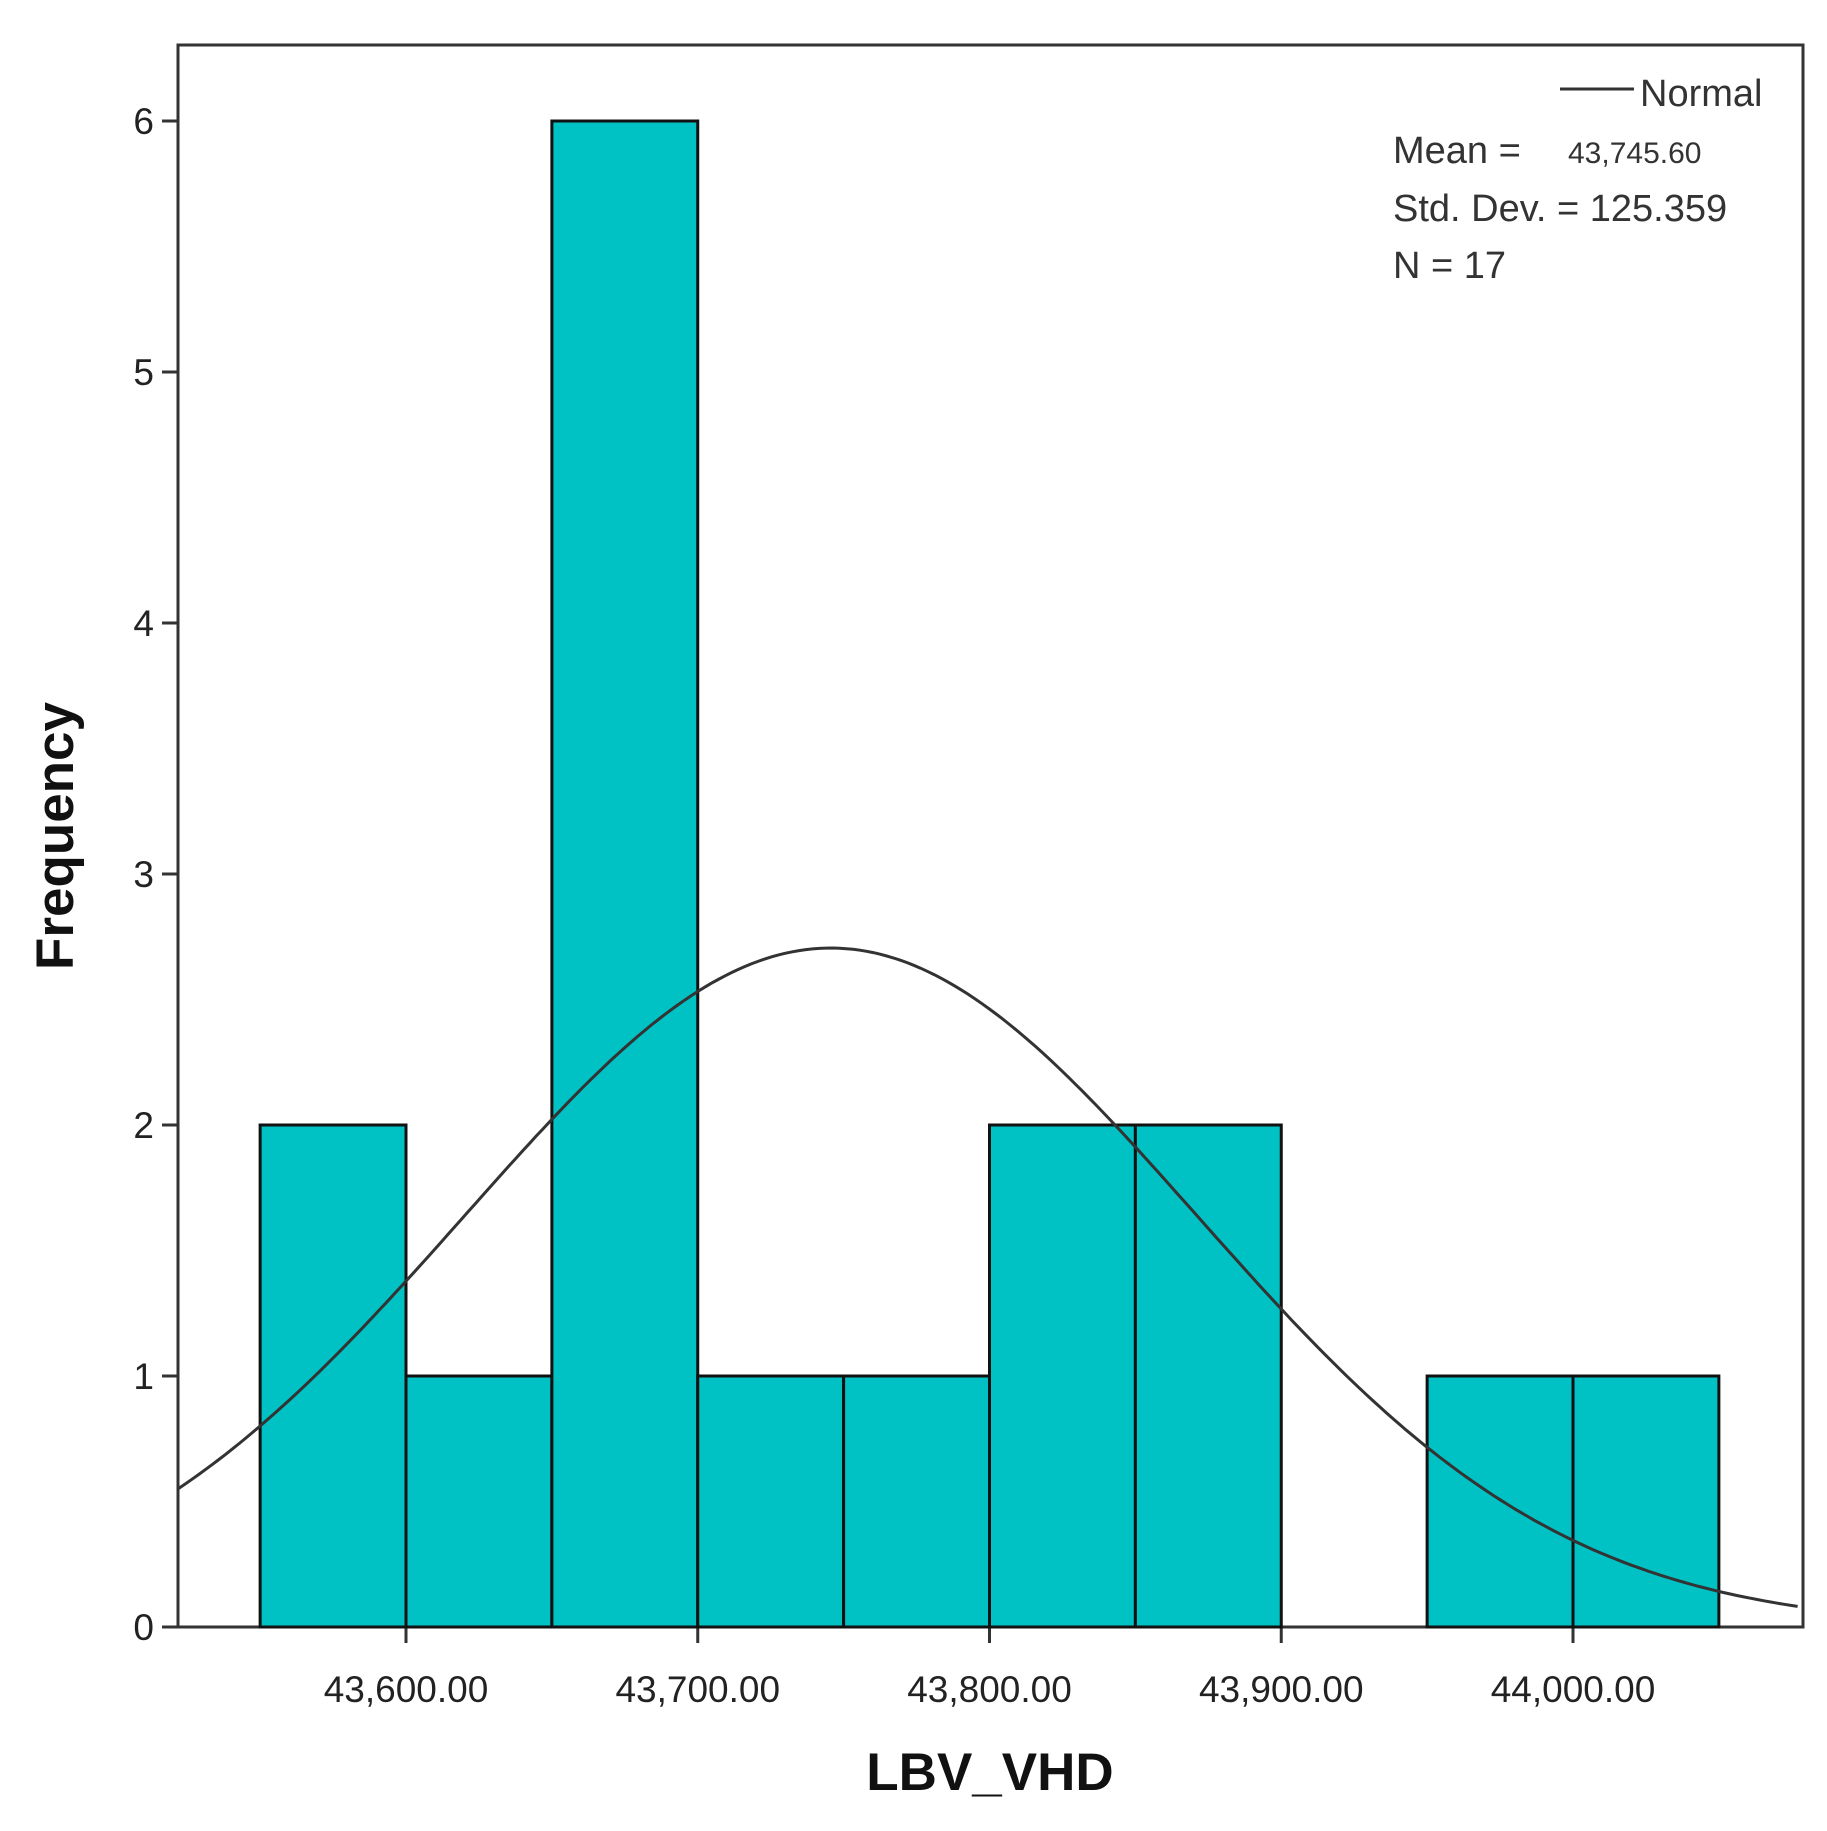 This screenshot has height=1831, width=1827. Describe the element at coordinates (989, 1772) in the screenshot. I see `x-axis-title: LBV_VHD` at that location.